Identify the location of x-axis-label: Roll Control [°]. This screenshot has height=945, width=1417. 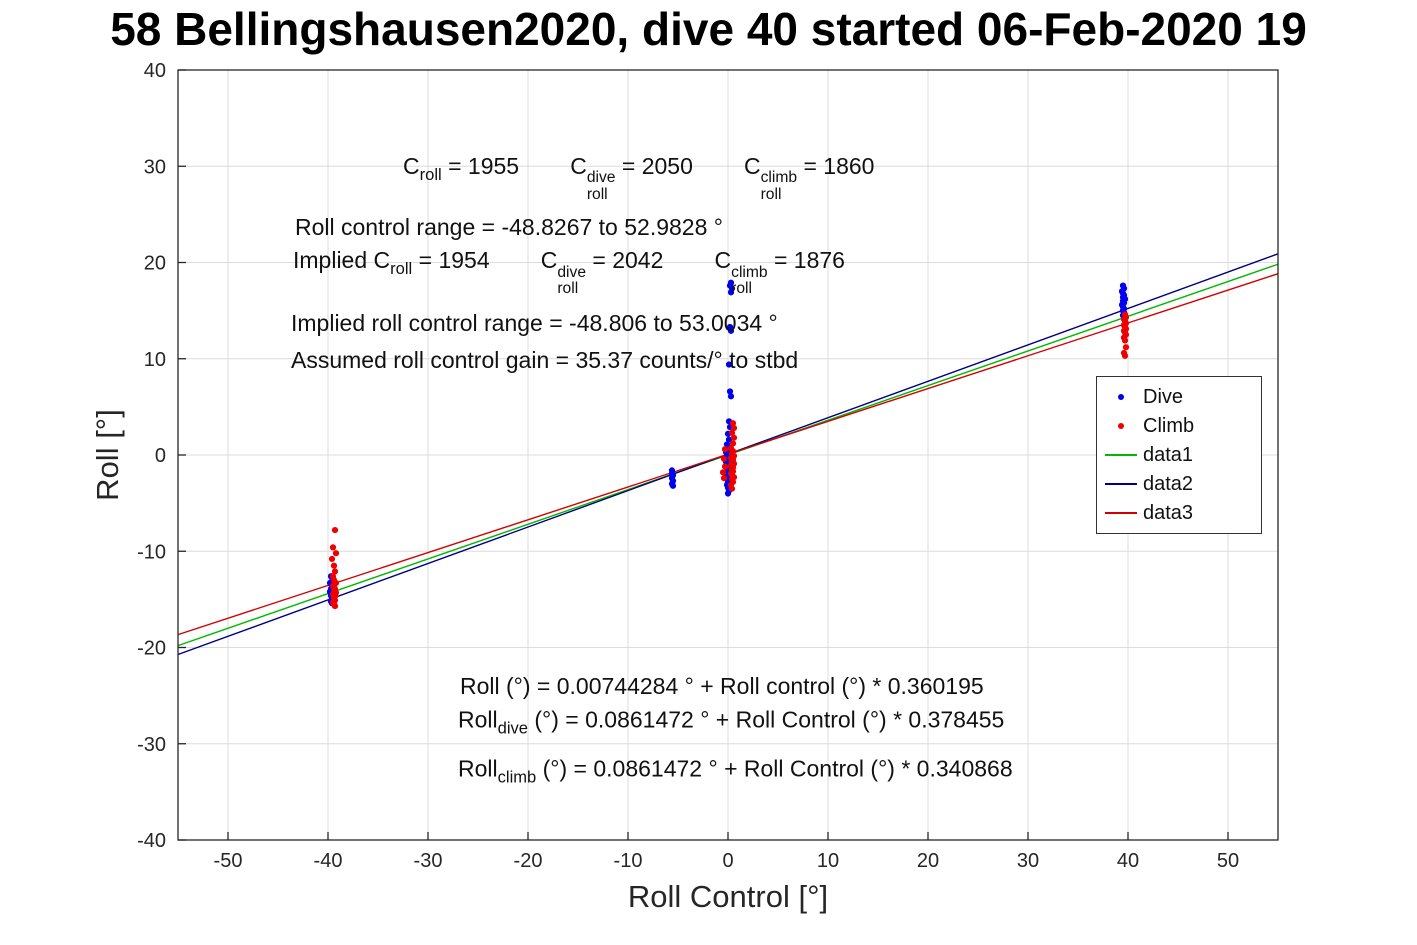
(728, 896).